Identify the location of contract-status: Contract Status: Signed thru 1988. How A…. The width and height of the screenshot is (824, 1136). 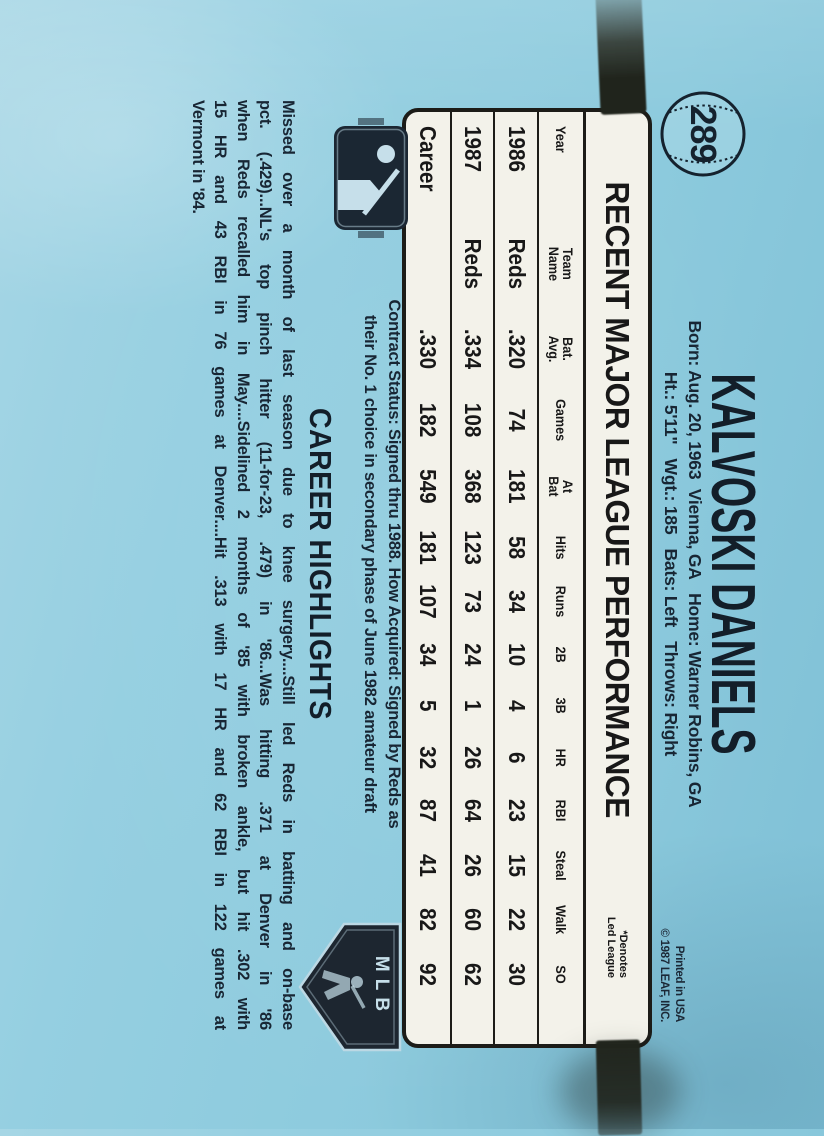
(382, 564).